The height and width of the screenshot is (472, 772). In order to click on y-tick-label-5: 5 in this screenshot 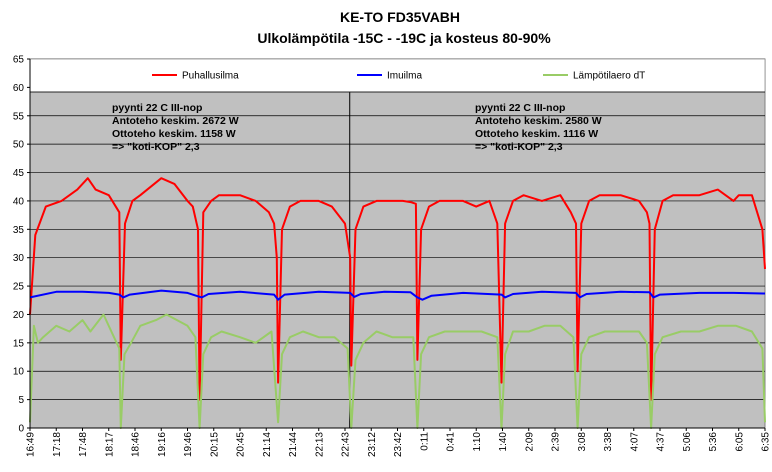, I will do `click(21, 400)`.